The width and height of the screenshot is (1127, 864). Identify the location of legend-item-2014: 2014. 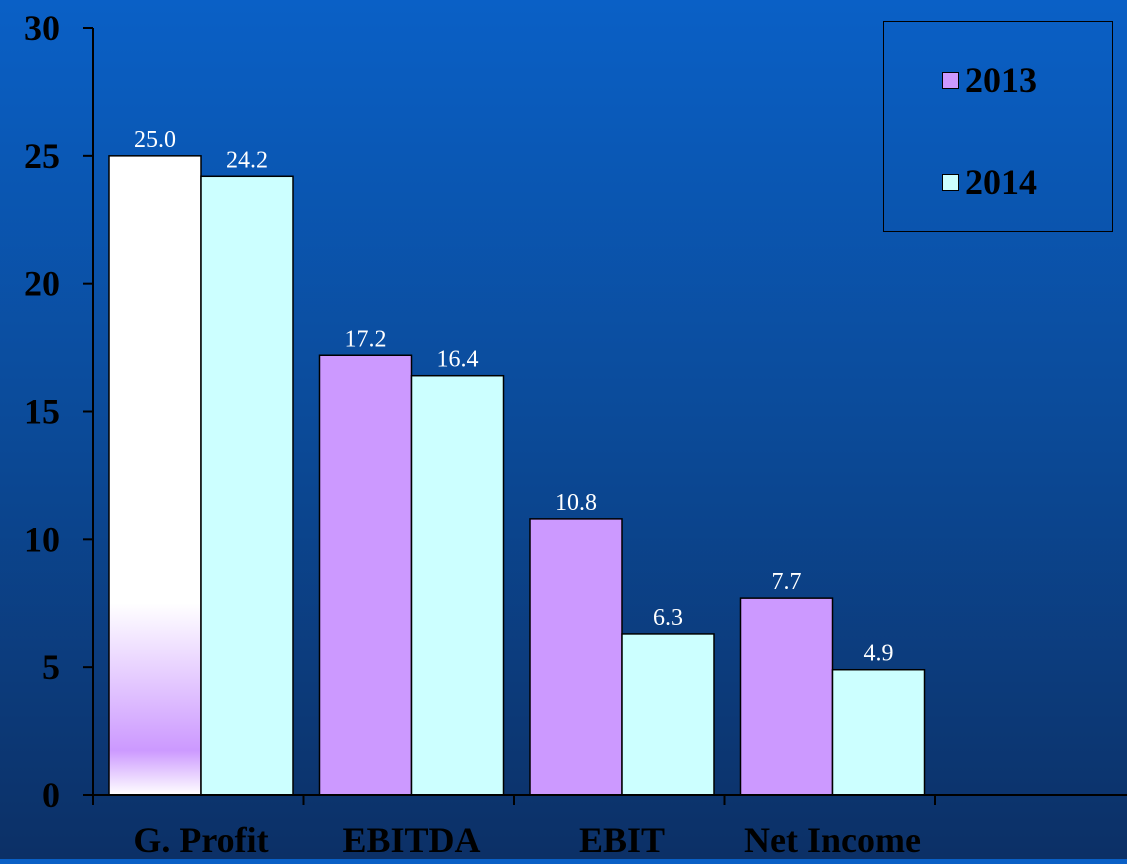
(989, 182).